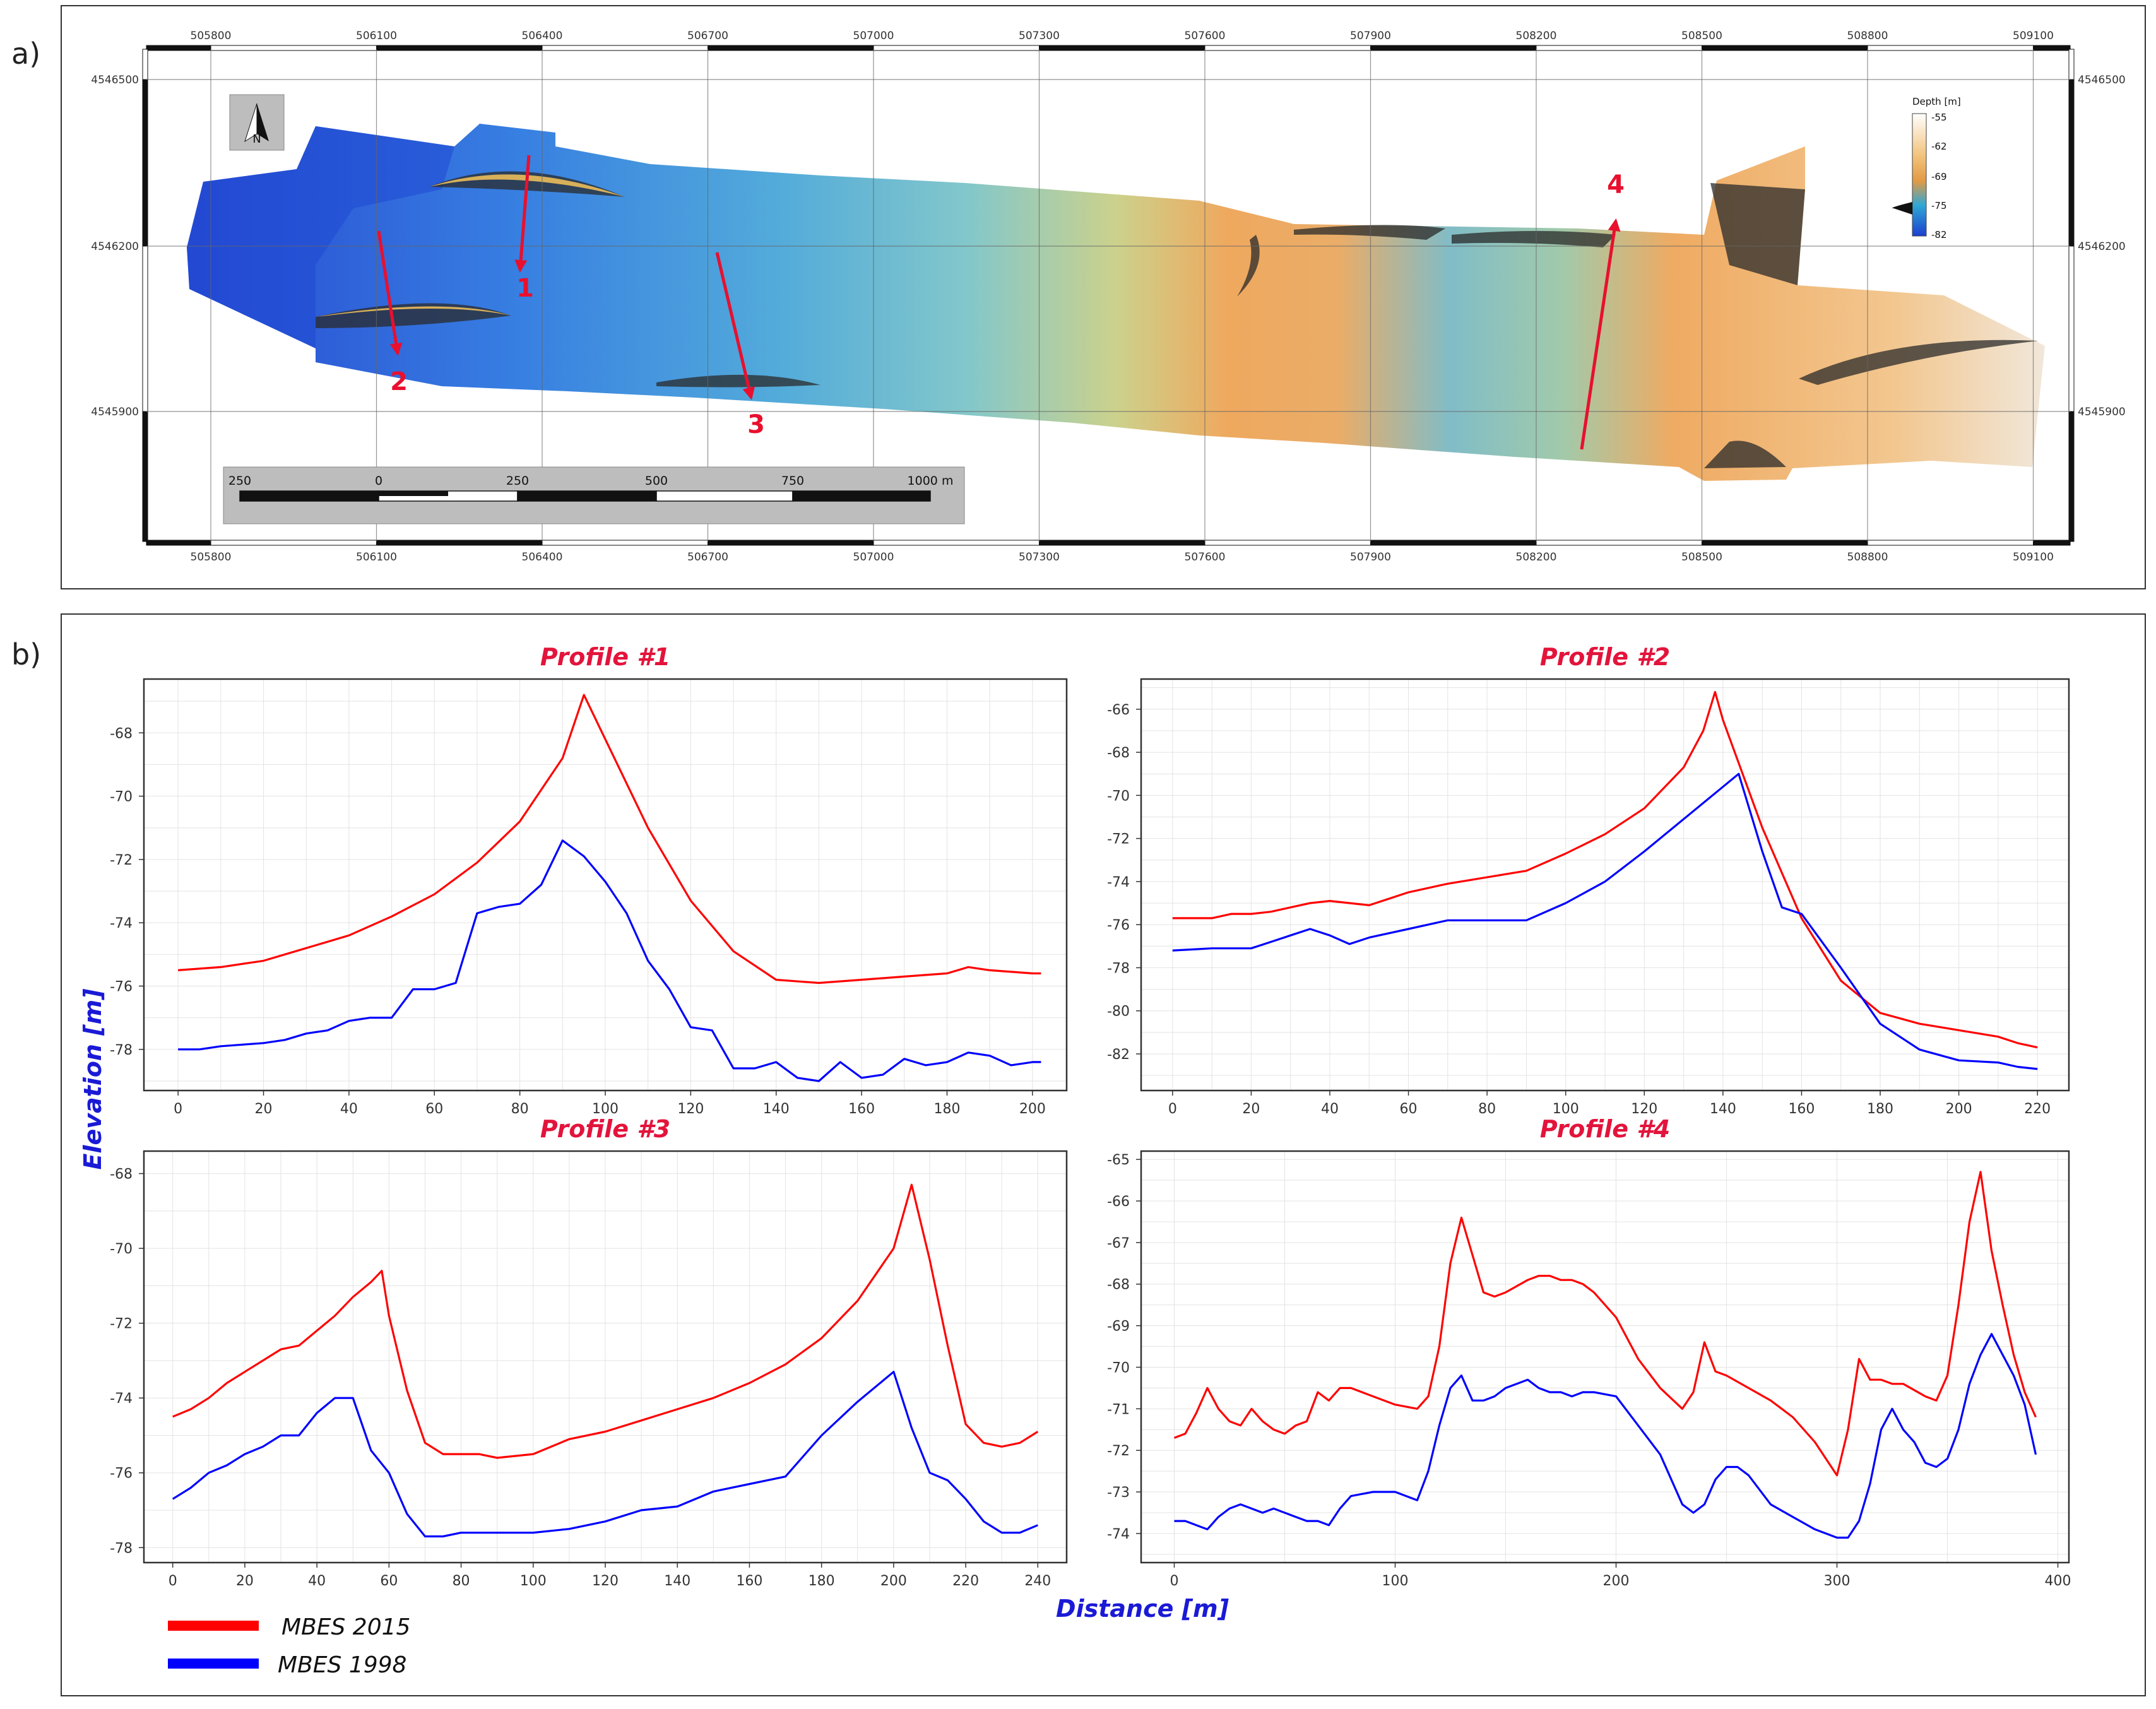 Image resolution: width=2156 pixels, height=1709 pixels. What do you see at coordinates (245, 1581) in the screenshot?
I see `x-tick-label: 20` at bounding box center [245, 1581].